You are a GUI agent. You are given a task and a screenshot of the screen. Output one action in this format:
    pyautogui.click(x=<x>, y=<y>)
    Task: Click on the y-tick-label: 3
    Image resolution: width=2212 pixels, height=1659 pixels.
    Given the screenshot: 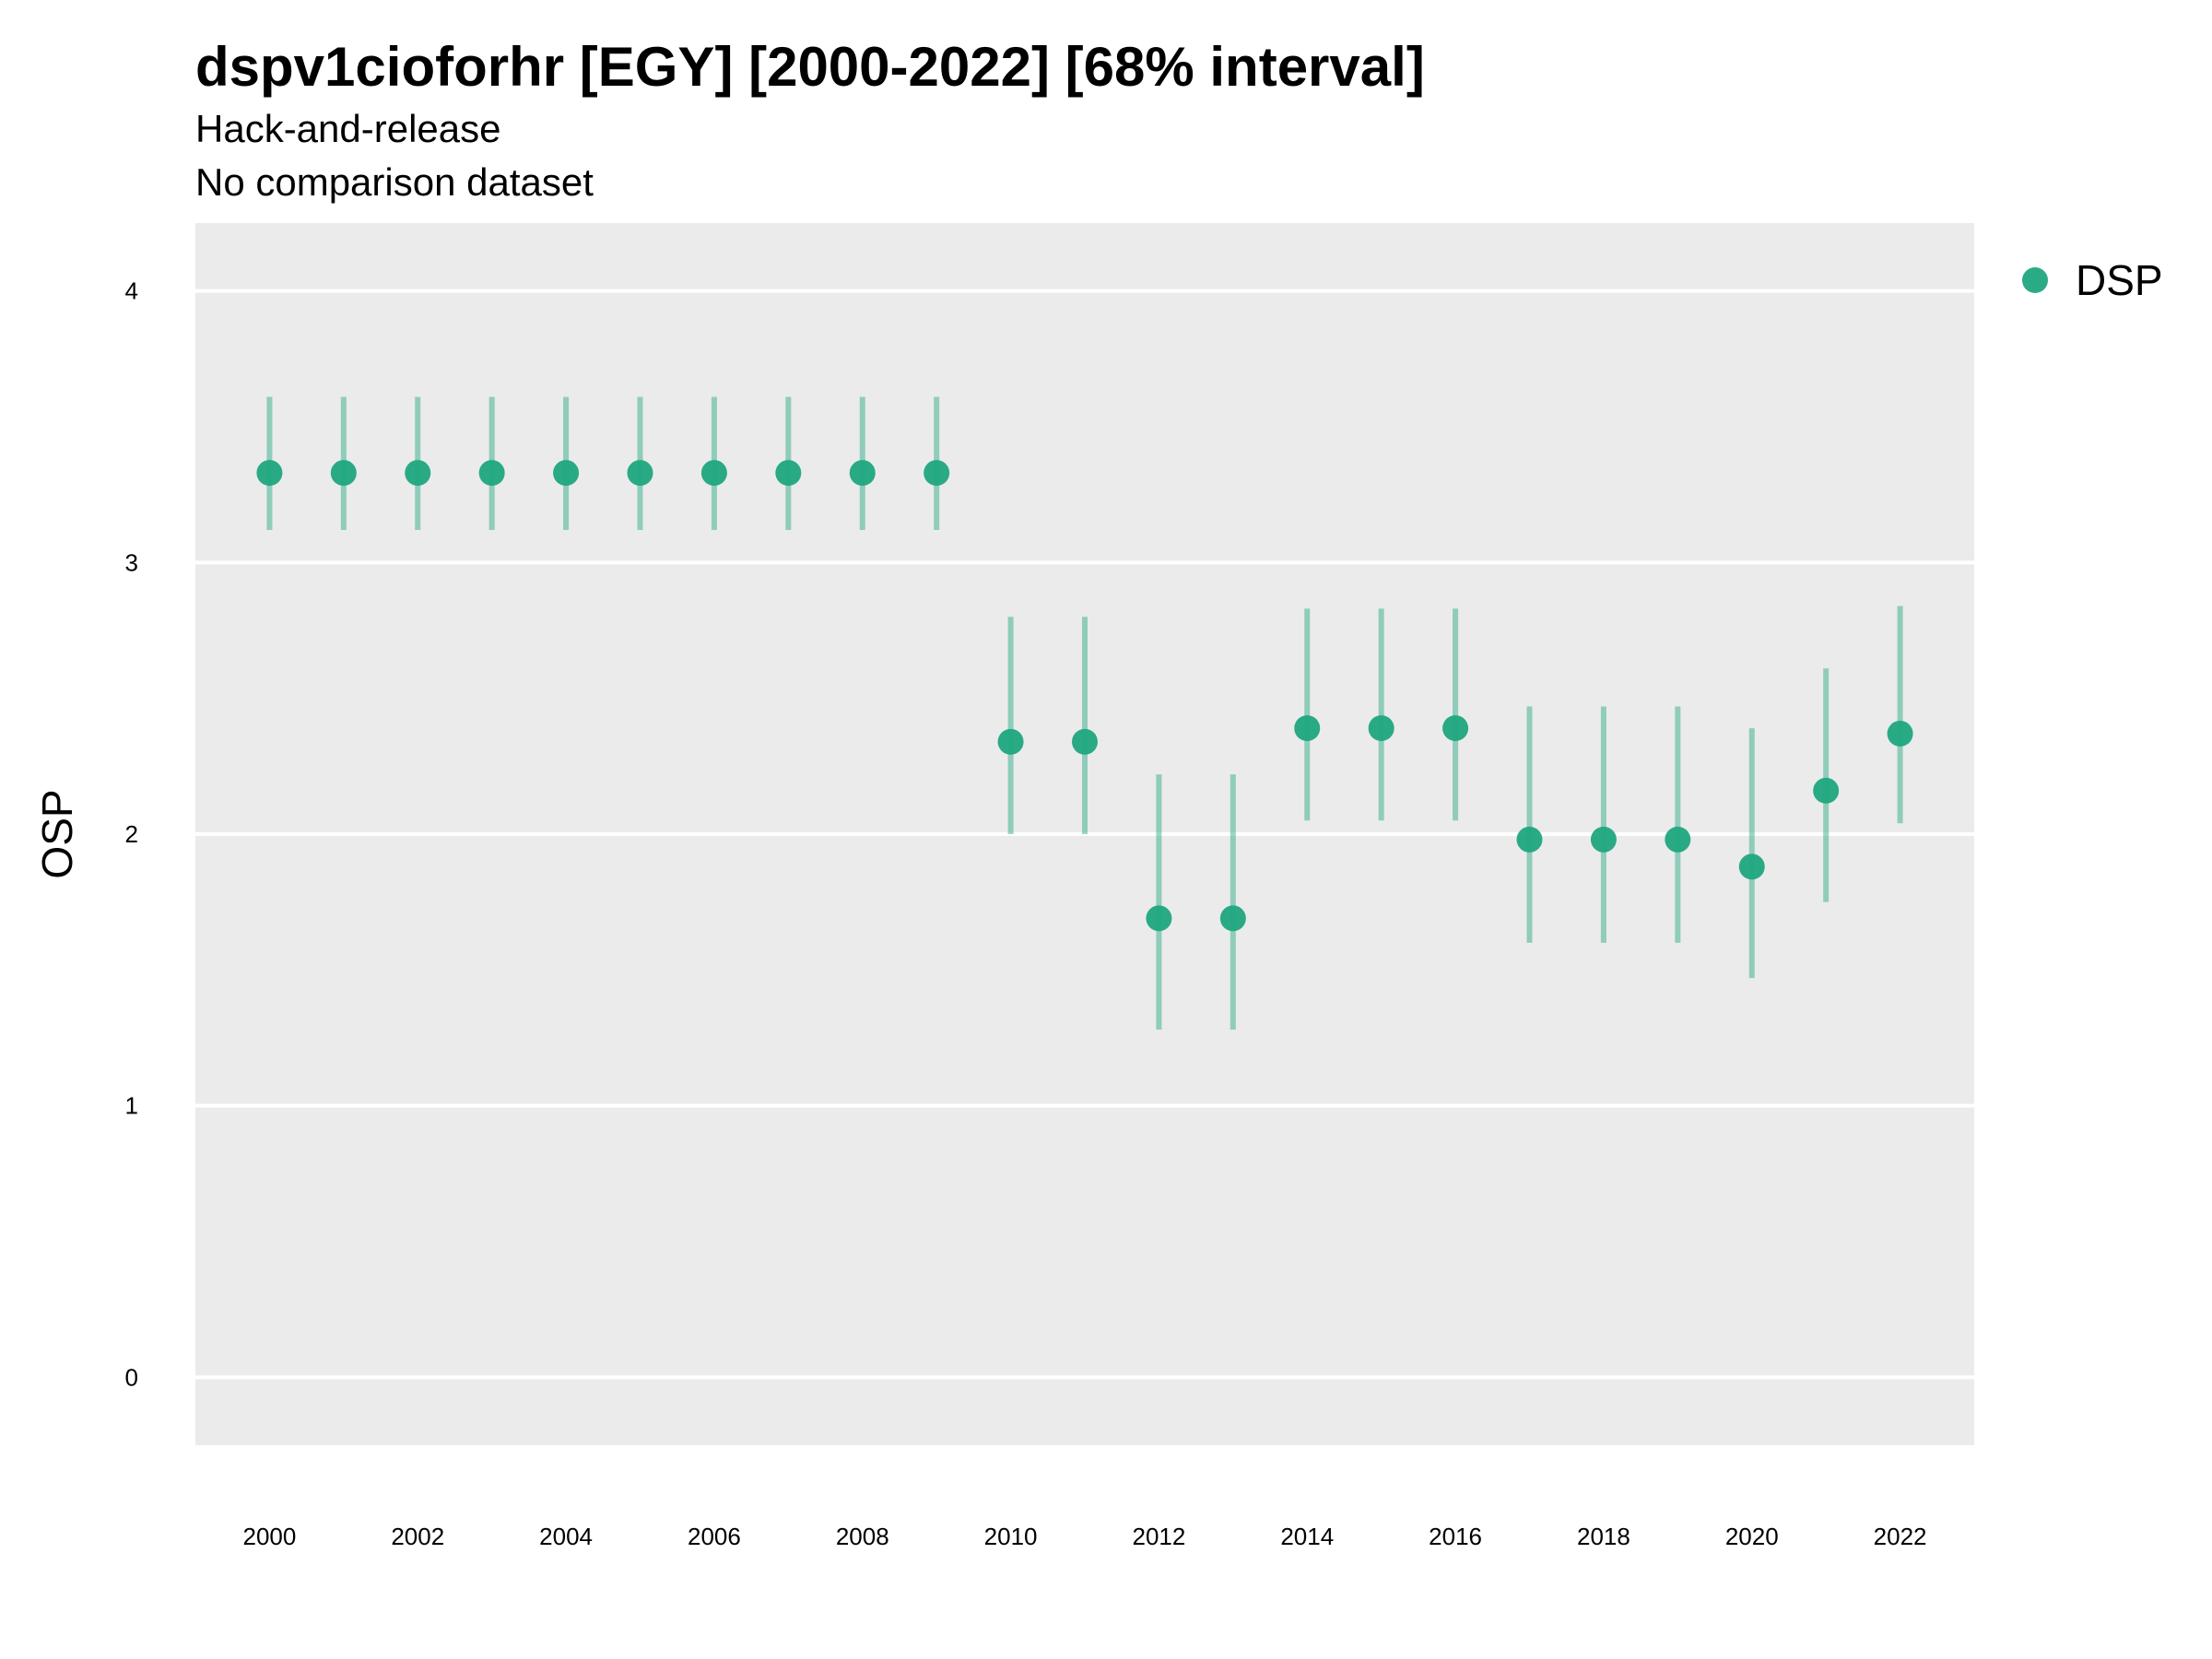 What is the action you would take?
    pyautogui.click(x=131, y=562)
    